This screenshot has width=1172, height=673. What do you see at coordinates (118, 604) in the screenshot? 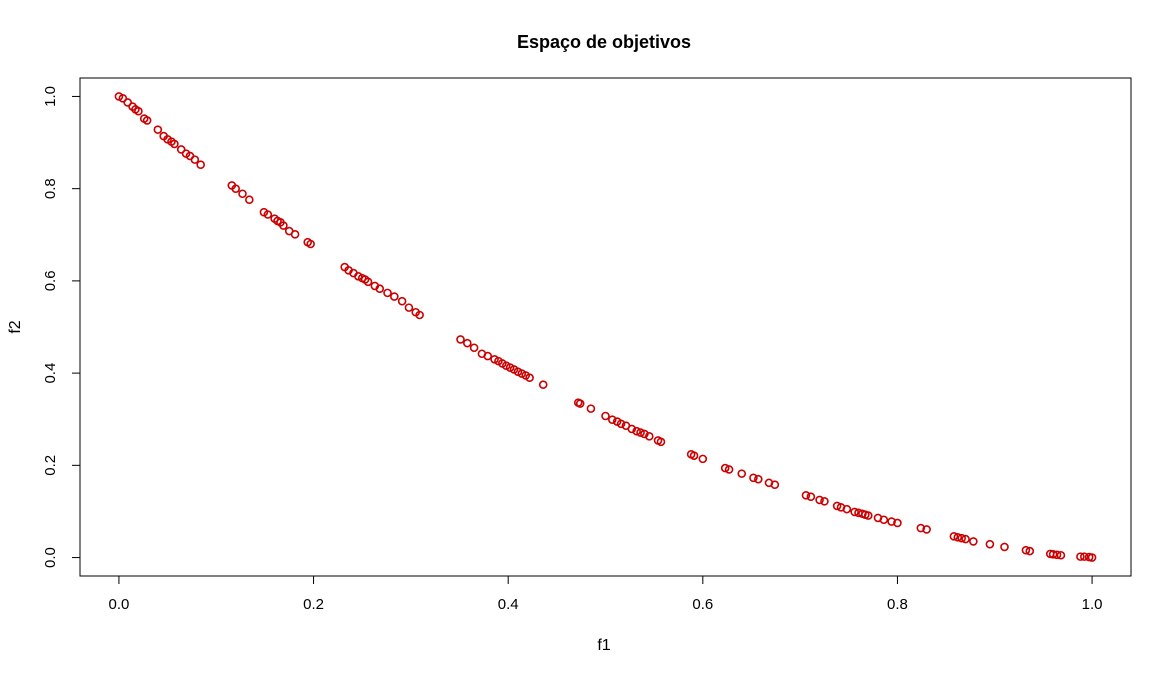
I see `x-tick-label: 0.0` at bounding box center [118, 604].